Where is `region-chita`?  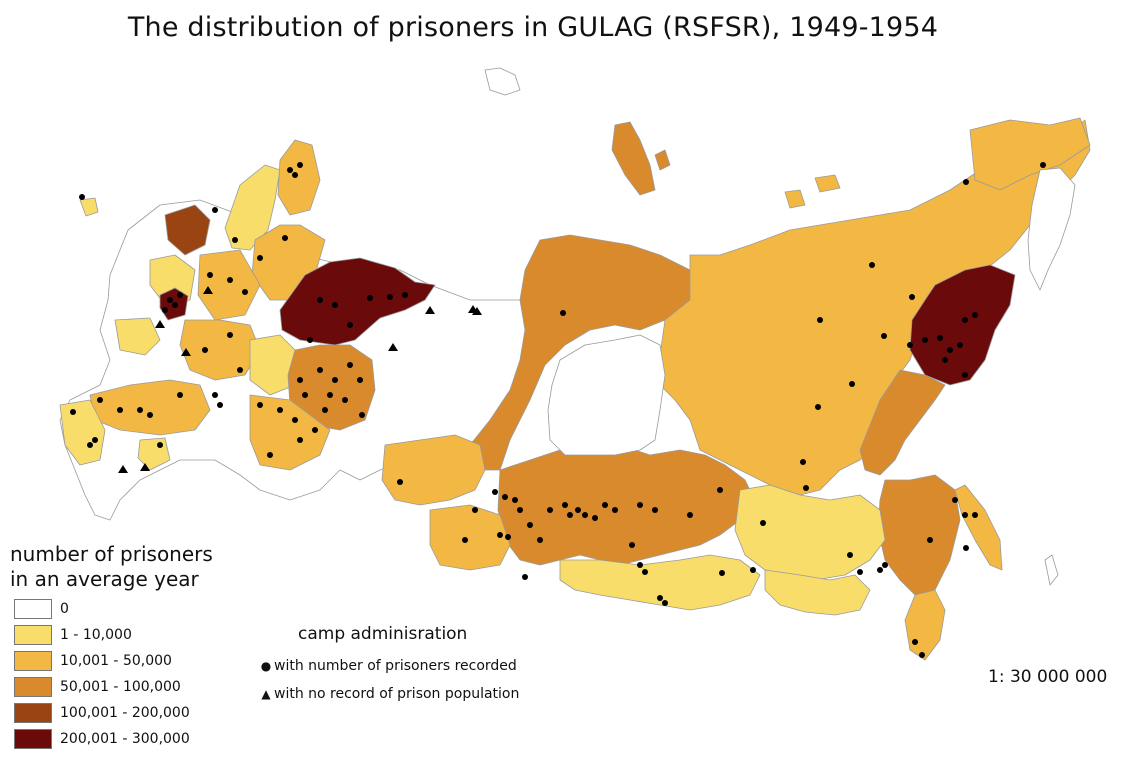 region-chita is located at coordinates (817, 592).